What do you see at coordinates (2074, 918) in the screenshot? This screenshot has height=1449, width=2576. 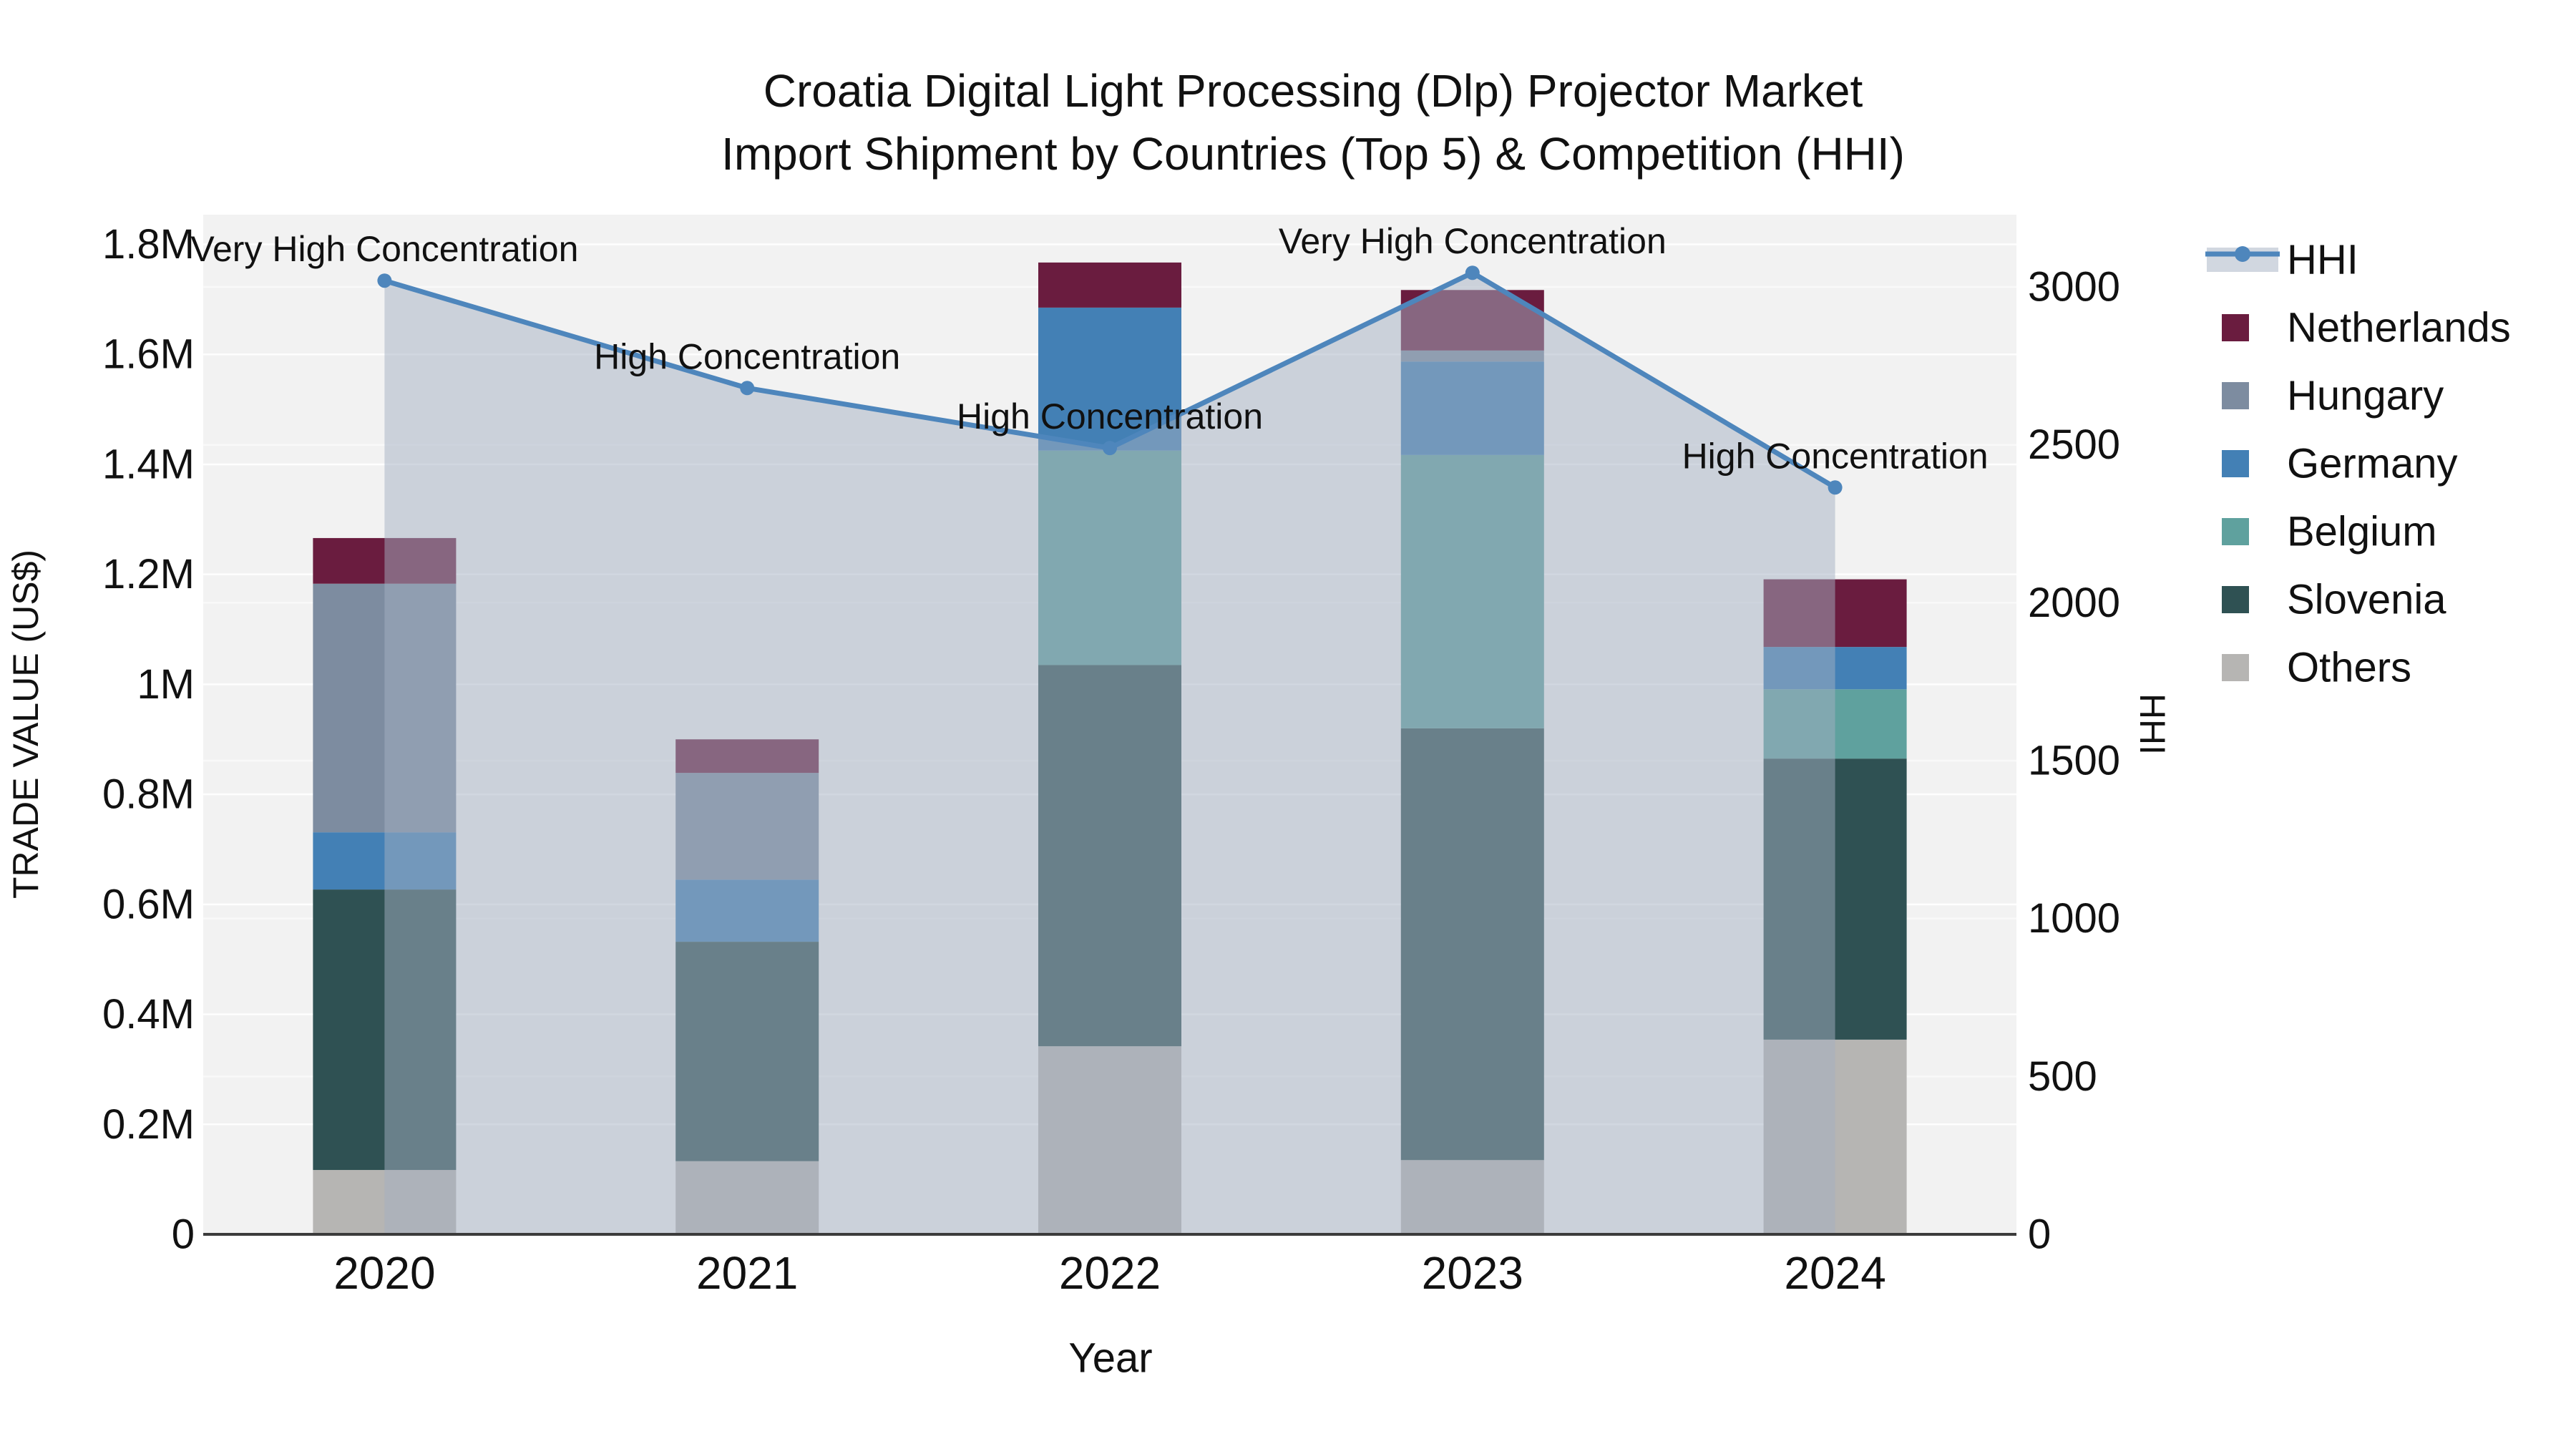 I see `y-right-tick-1000: 1000` at bounding box center [2074, 918].